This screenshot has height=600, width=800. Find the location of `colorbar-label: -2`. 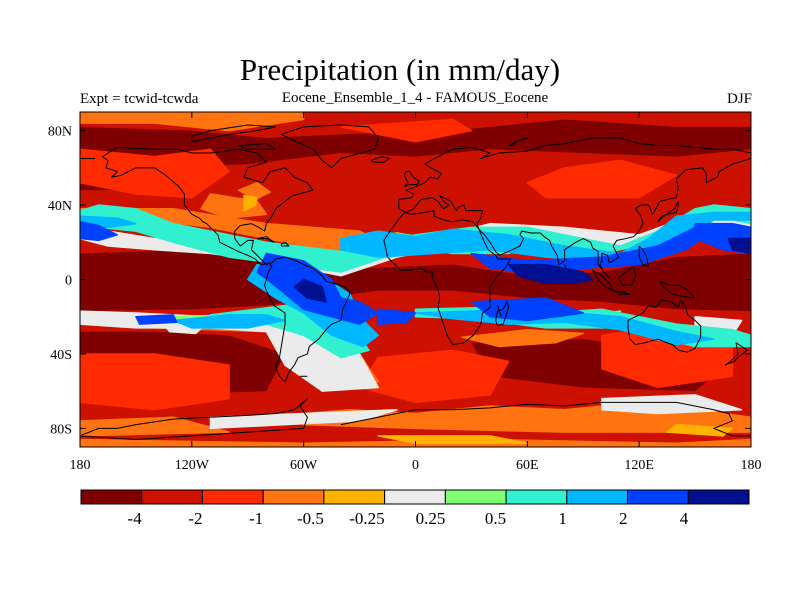

colorbar-label: -2 is located at coordinates (195, 518).